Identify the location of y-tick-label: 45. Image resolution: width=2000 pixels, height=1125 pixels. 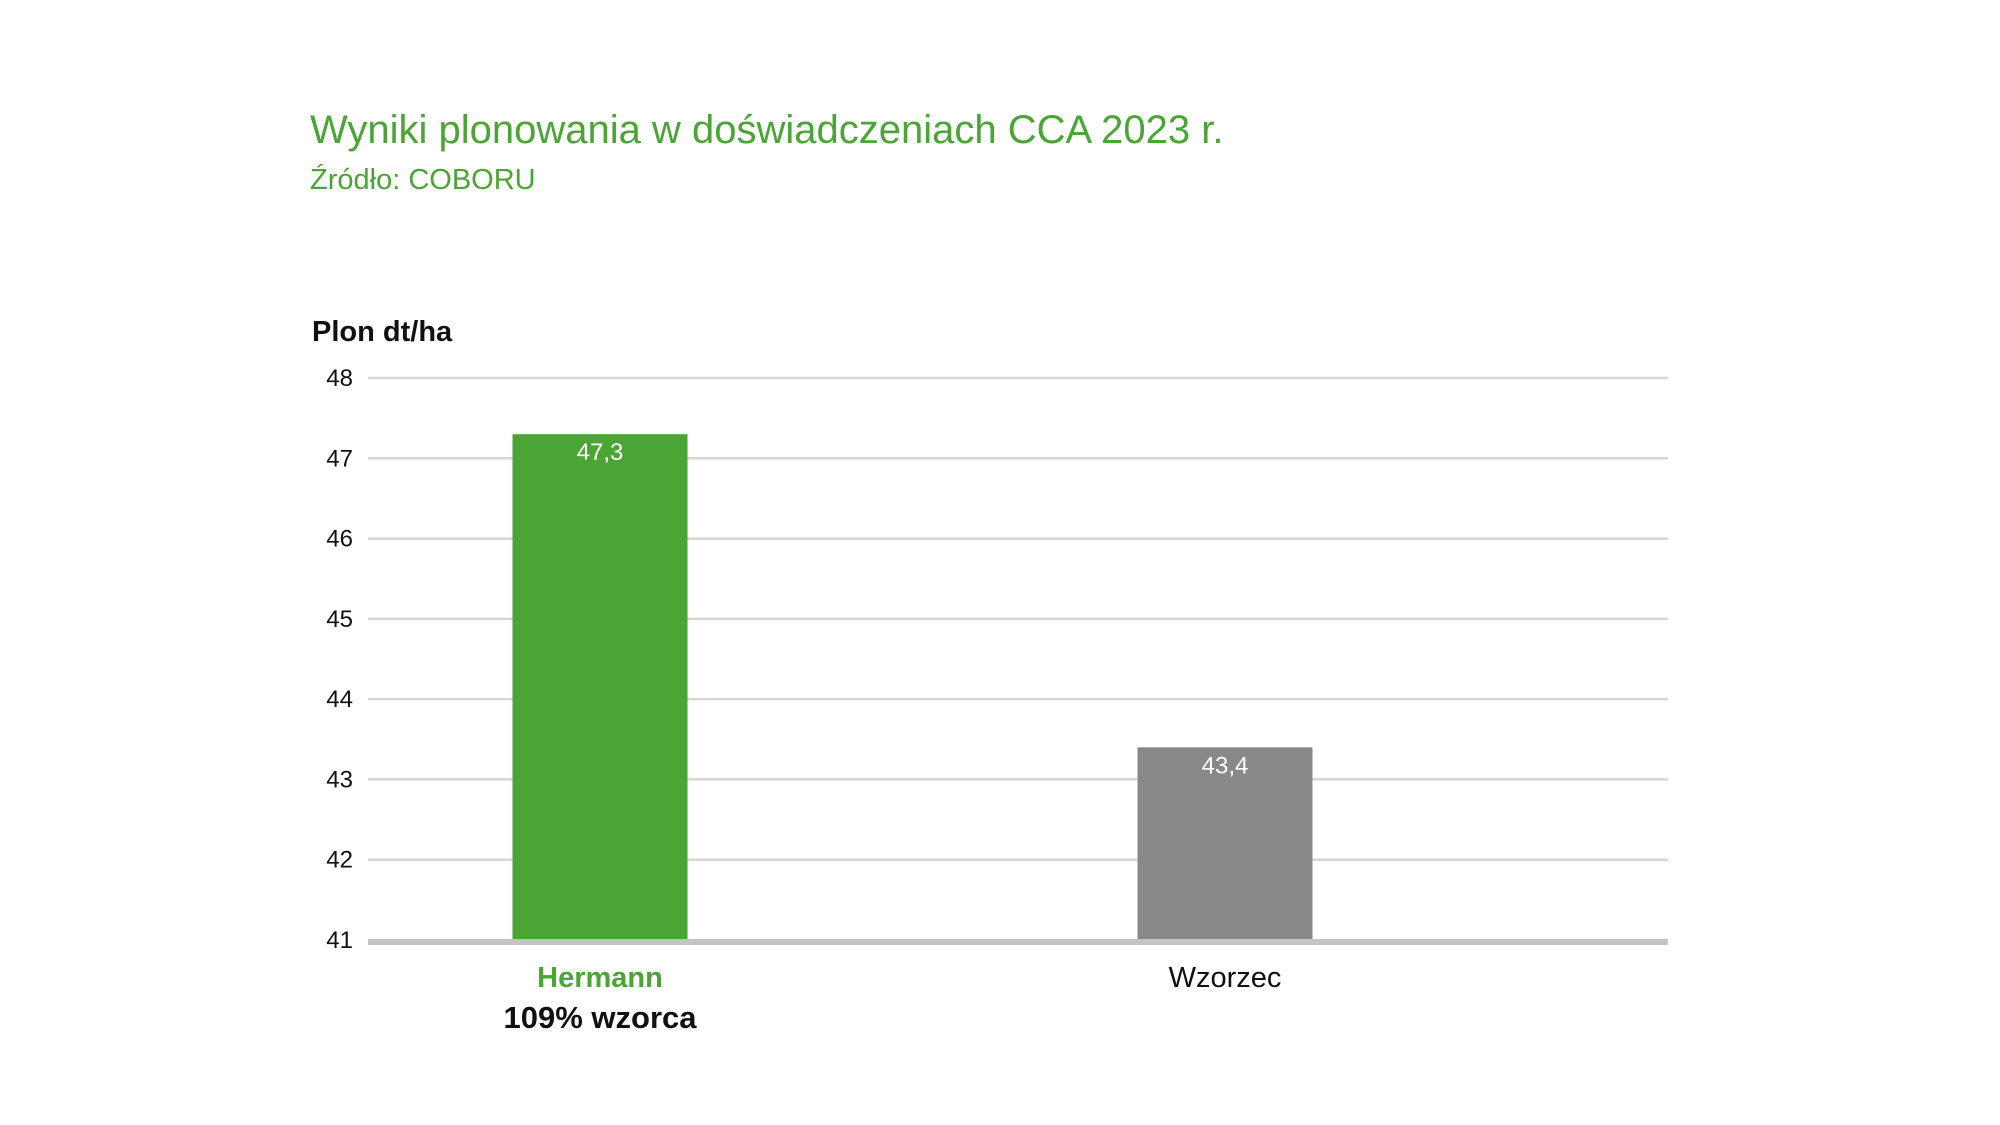
(339, 619).